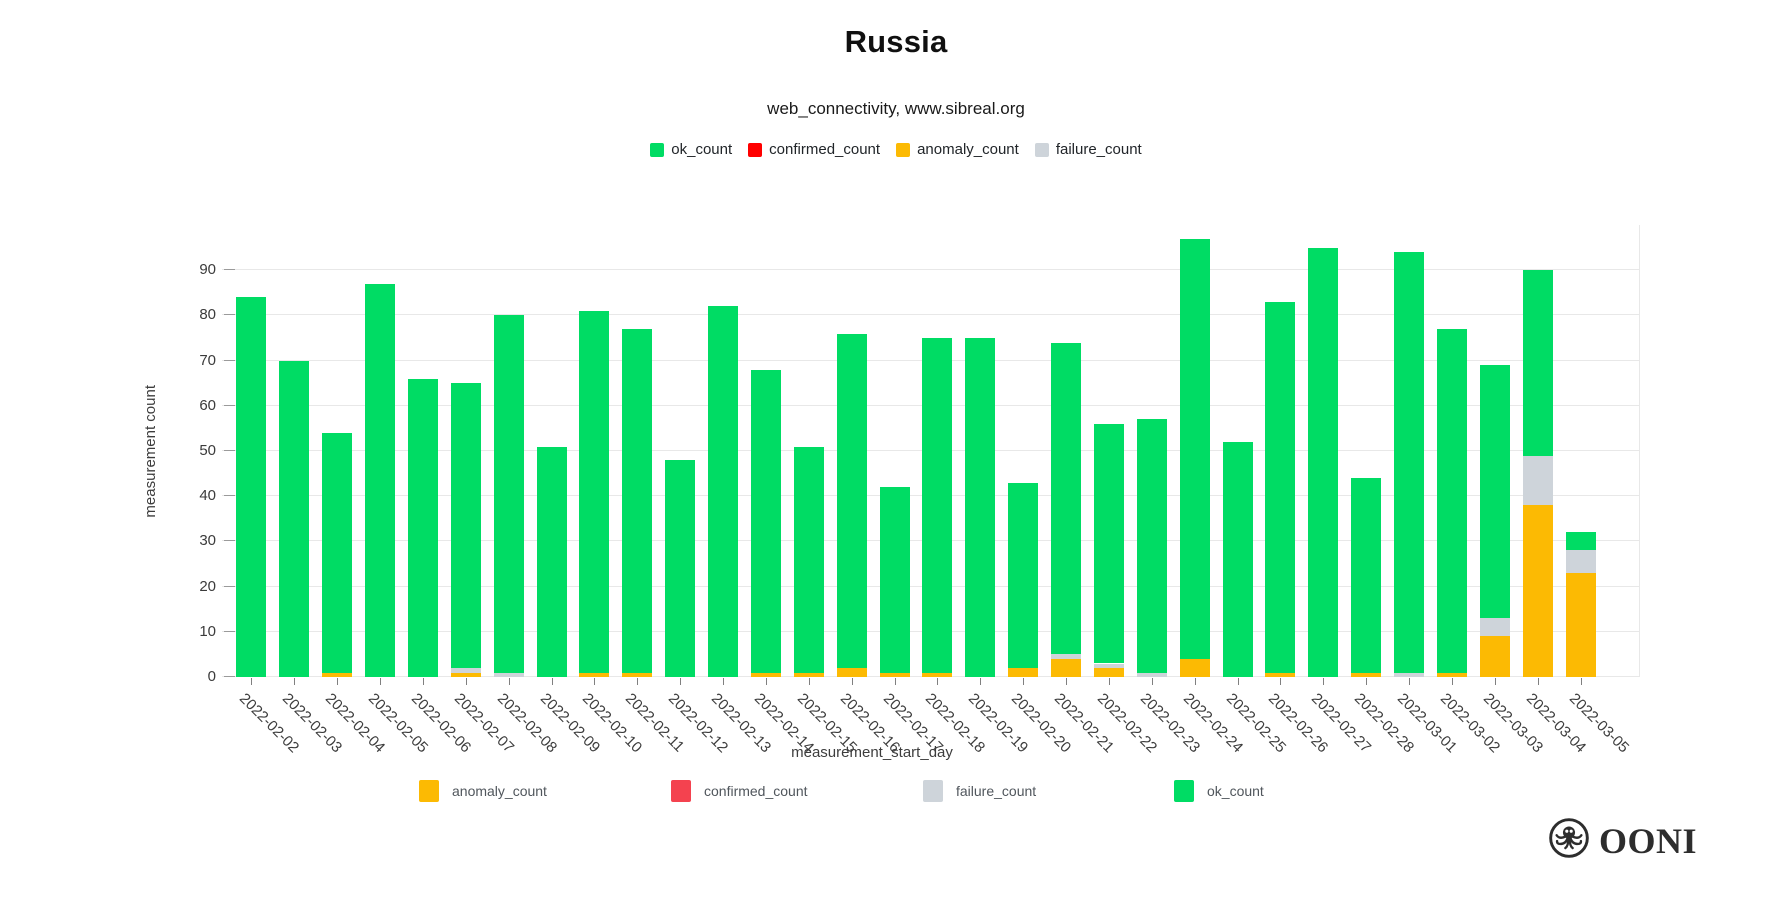 Image resolution: width=1792 pixels, height=897 pixels. I want to click on legend-top-item-confirmed_count: confirmed_count, so click(814, 149).